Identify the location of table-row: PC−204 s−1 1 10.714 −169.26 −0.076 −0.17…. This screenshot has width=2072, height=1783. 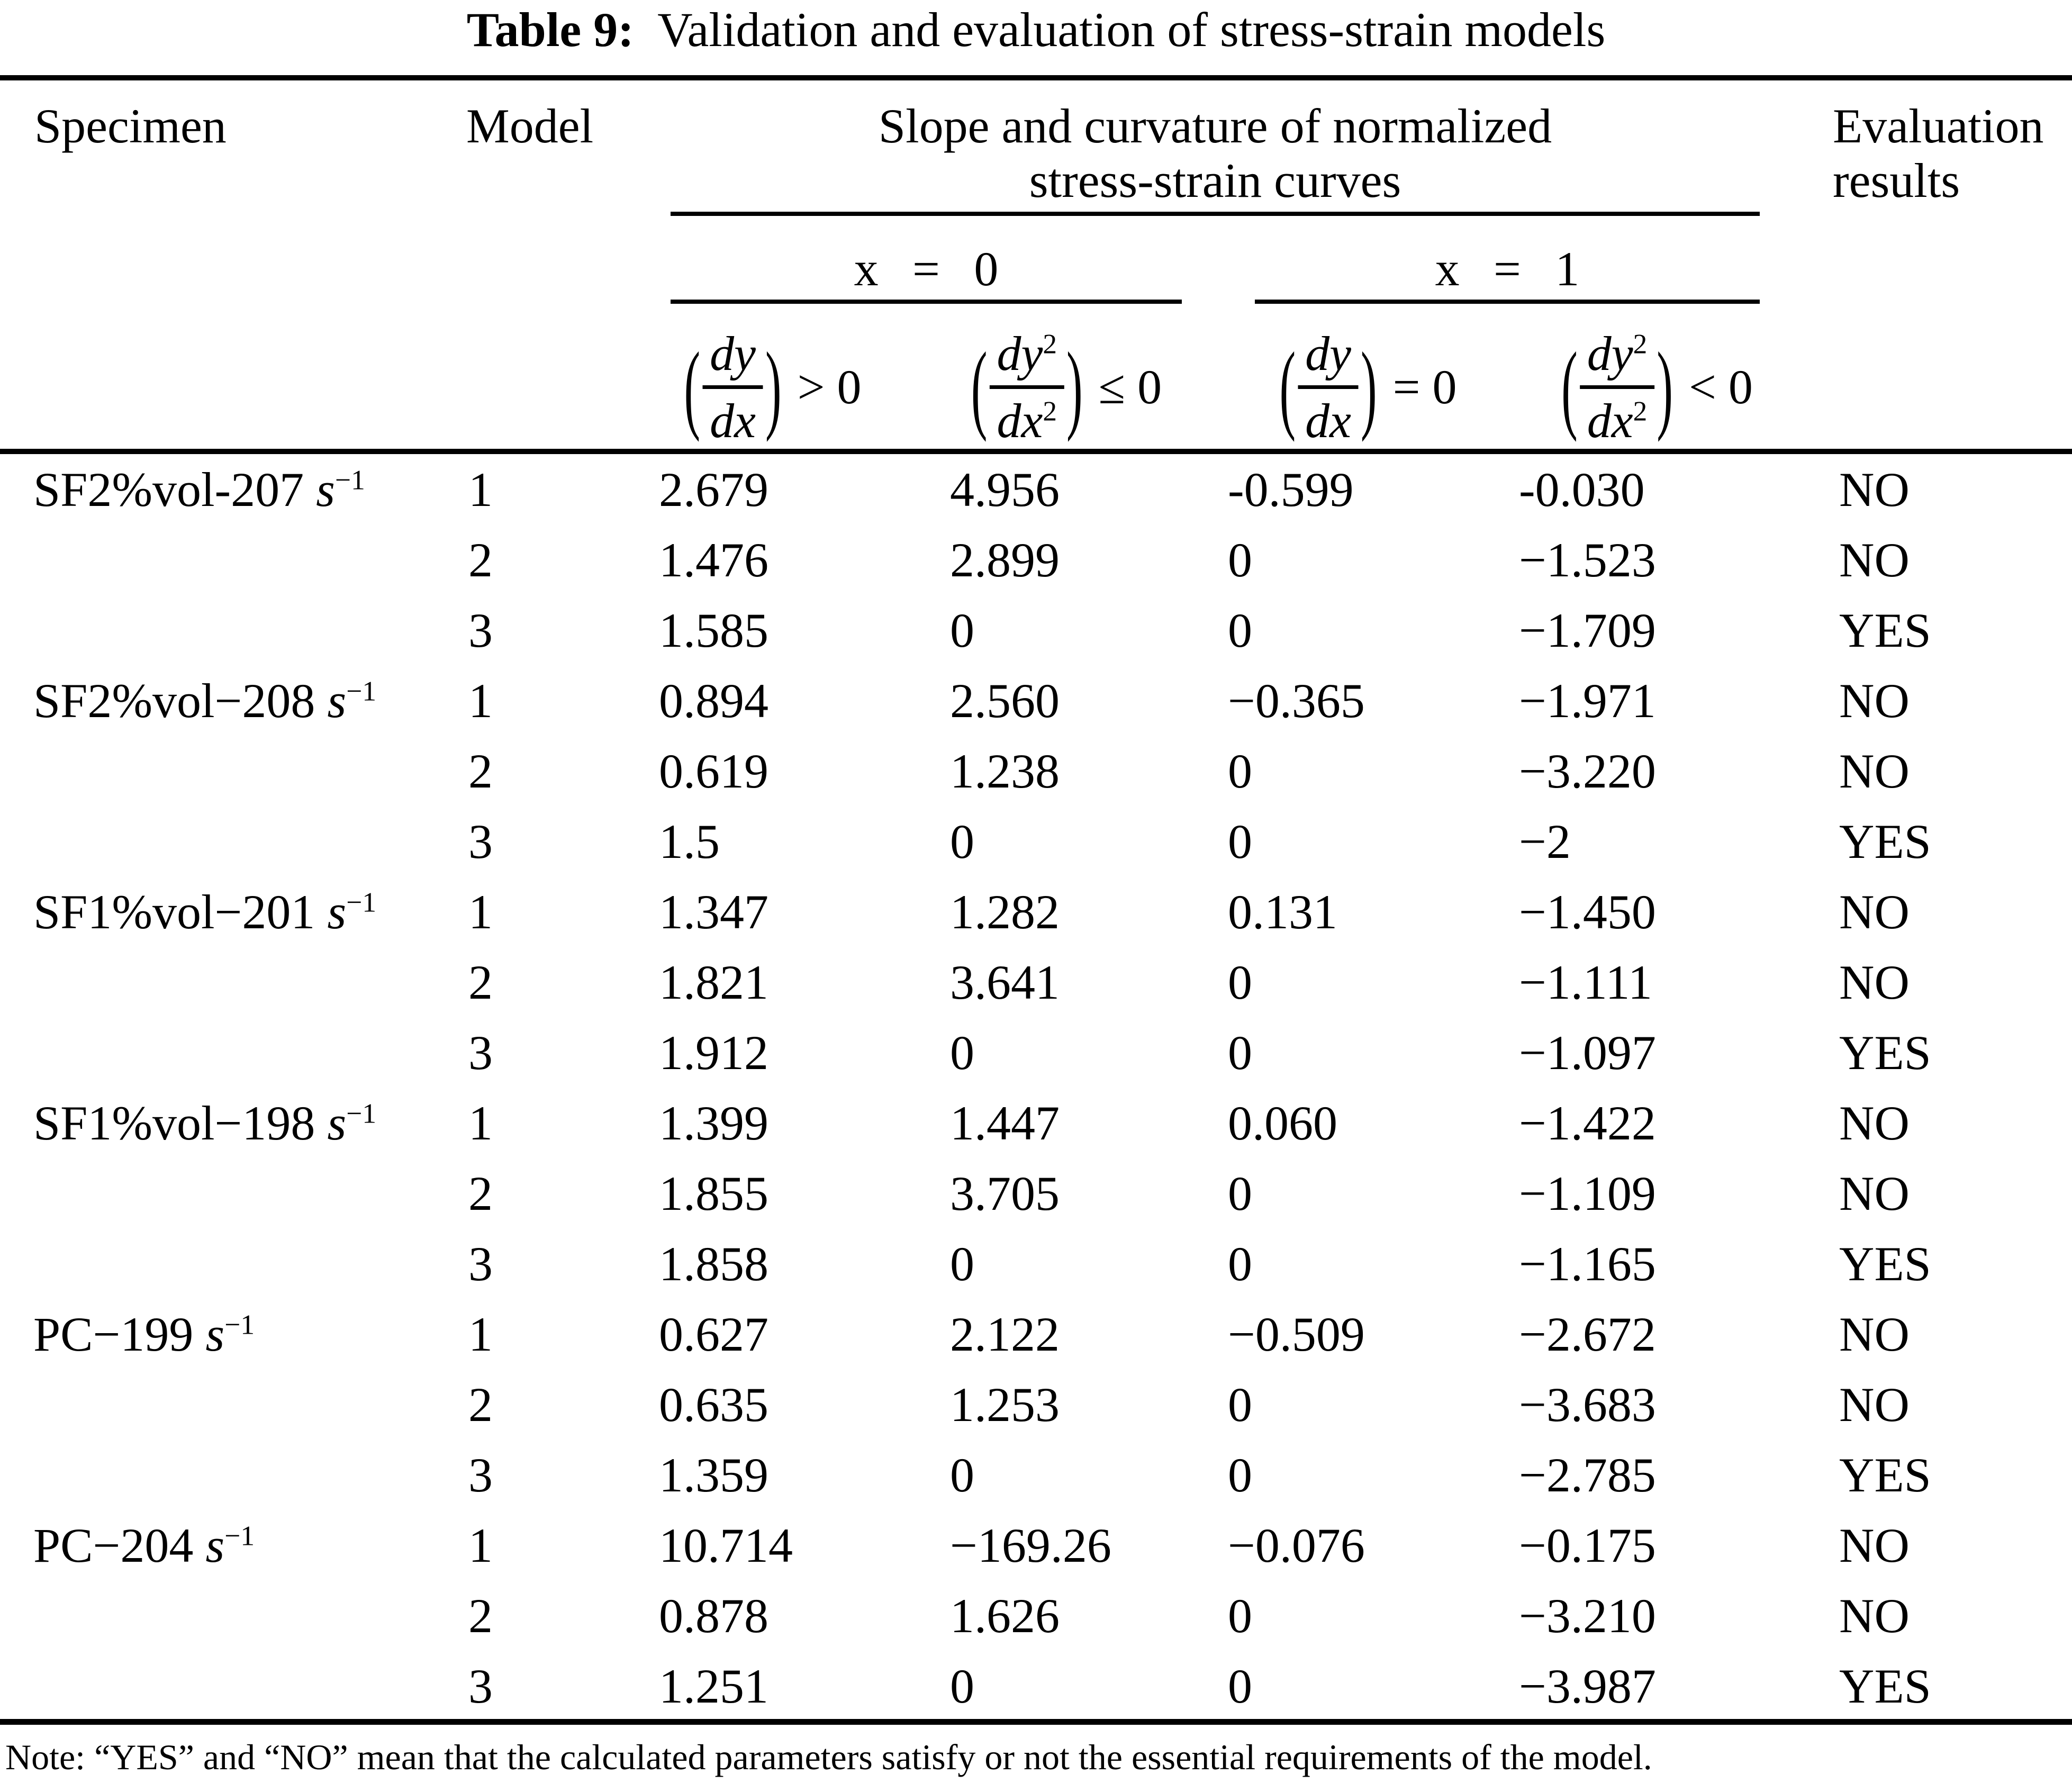
(1052, 1545).